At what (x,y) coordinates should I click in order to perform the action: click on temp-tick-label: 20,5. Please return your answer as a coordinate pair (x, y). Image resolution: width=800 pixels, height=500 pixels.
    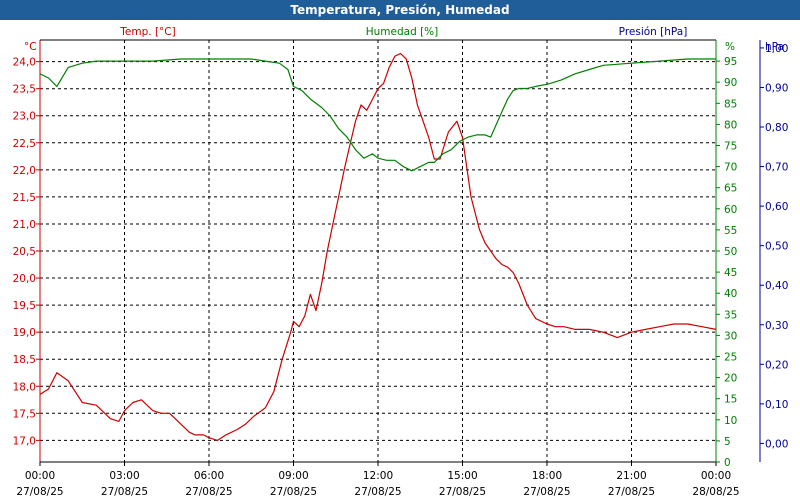
    Looking at the image, I should click on (24, 252).